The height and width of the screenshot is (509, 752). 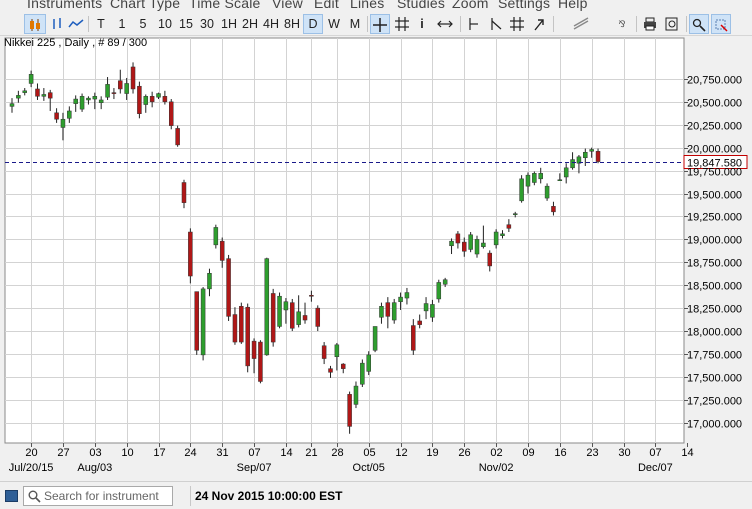 What do you see at coordinates (687, 453) in the screenshot?
I see `x-tick-label: 14` at bounding box center [687, 453].